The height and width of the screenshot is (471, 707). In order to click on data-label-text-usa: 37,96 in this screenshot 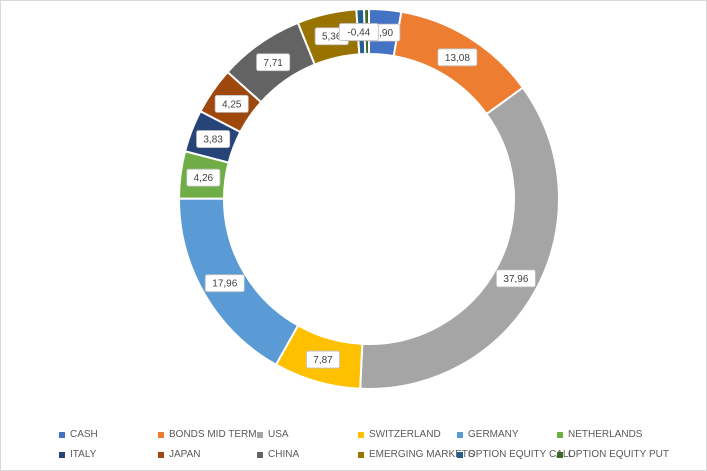, I will do `click(515, 279)`.